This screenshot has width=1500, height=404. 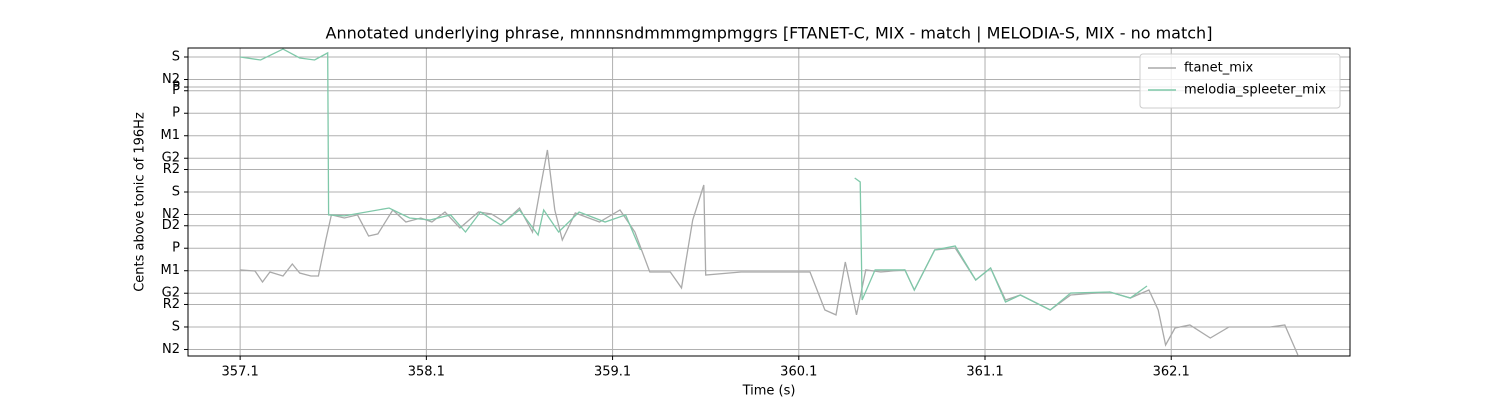 What do you see at coordinates (140, 202) in the screenshot?
I see `y-axis-label: Cents above tonic of 196Hz` at bounding box center [140, 202].